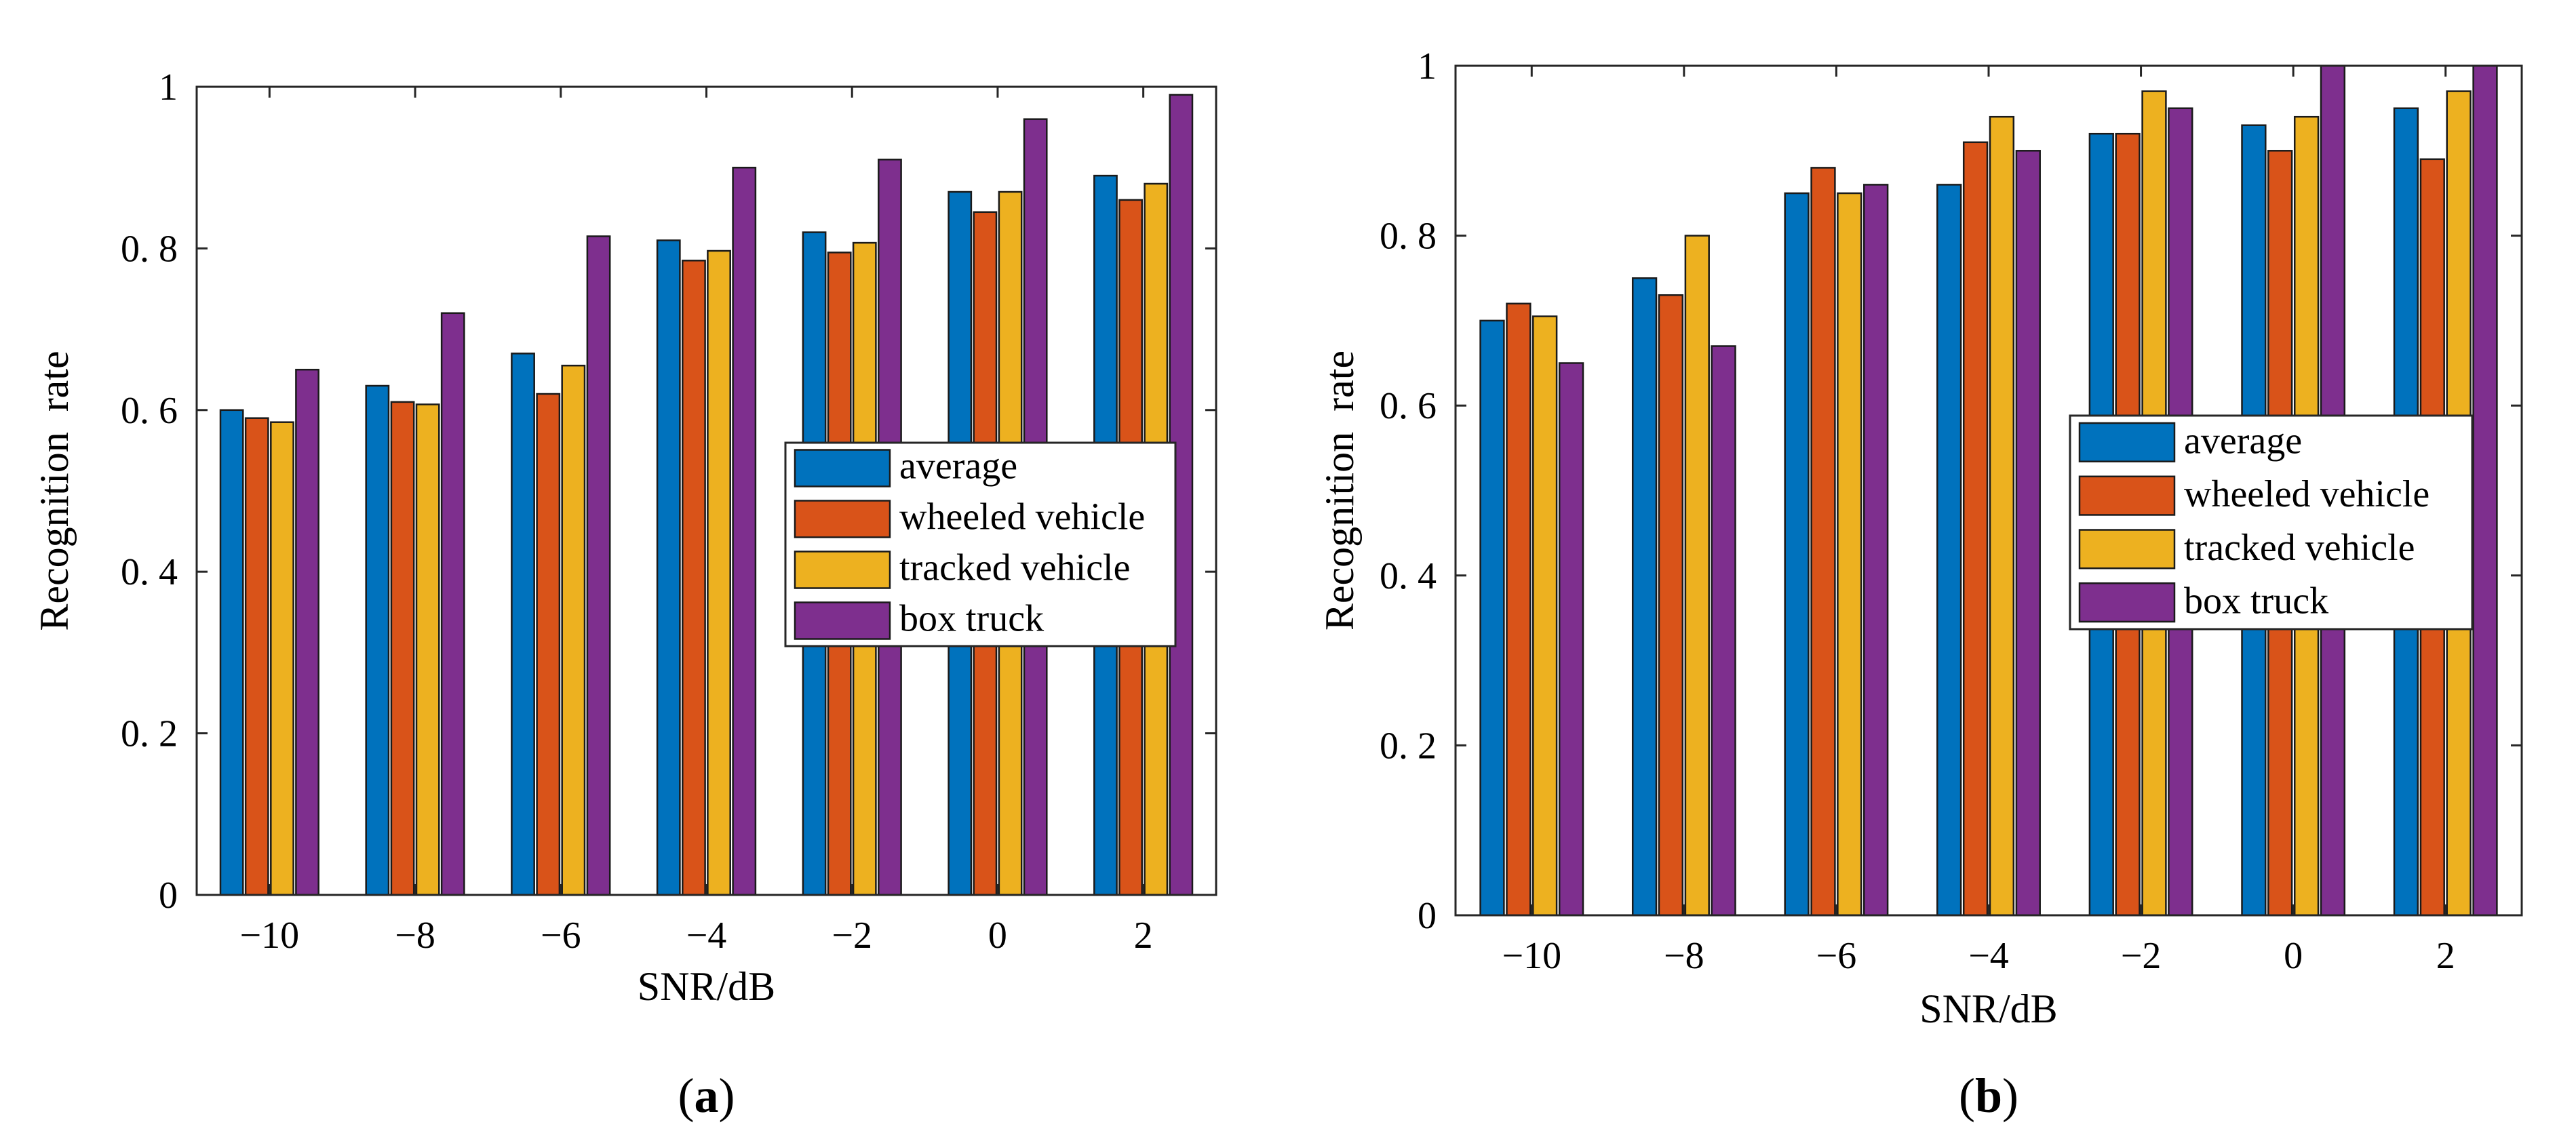 This screenshot has height=1139, width=2576. I want to click on panel-caption: (b), so click(1988, 1095).